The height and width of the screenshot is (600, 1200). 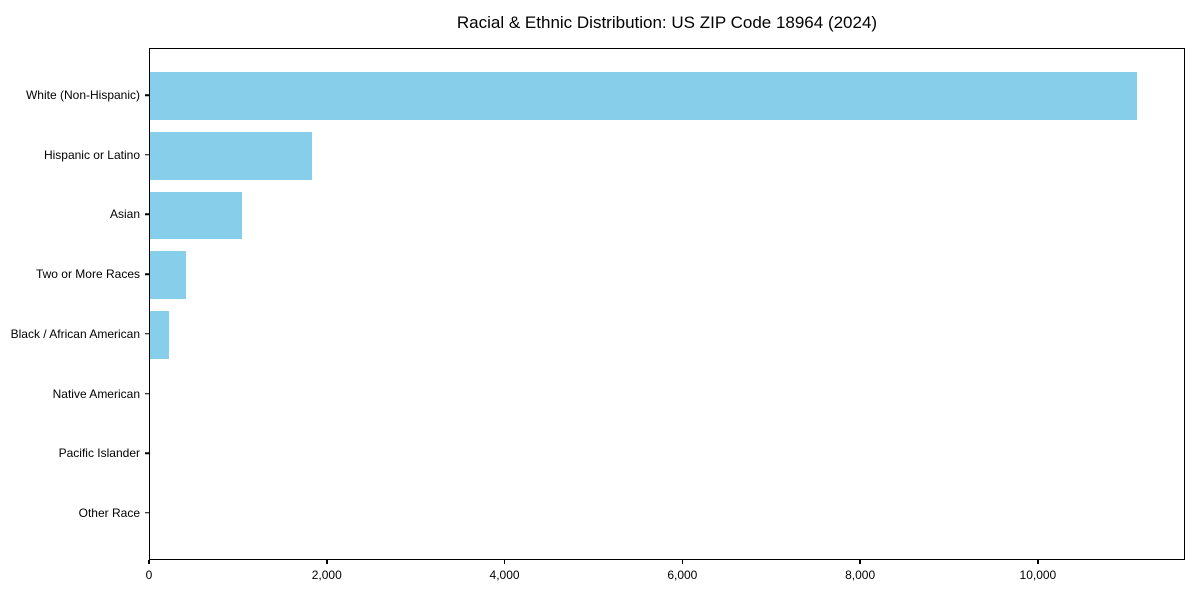 What do you see at coordinates (96, 393) in the screenshot?
I see `y-tick-label: Native American` at bounding box center [96, 393].